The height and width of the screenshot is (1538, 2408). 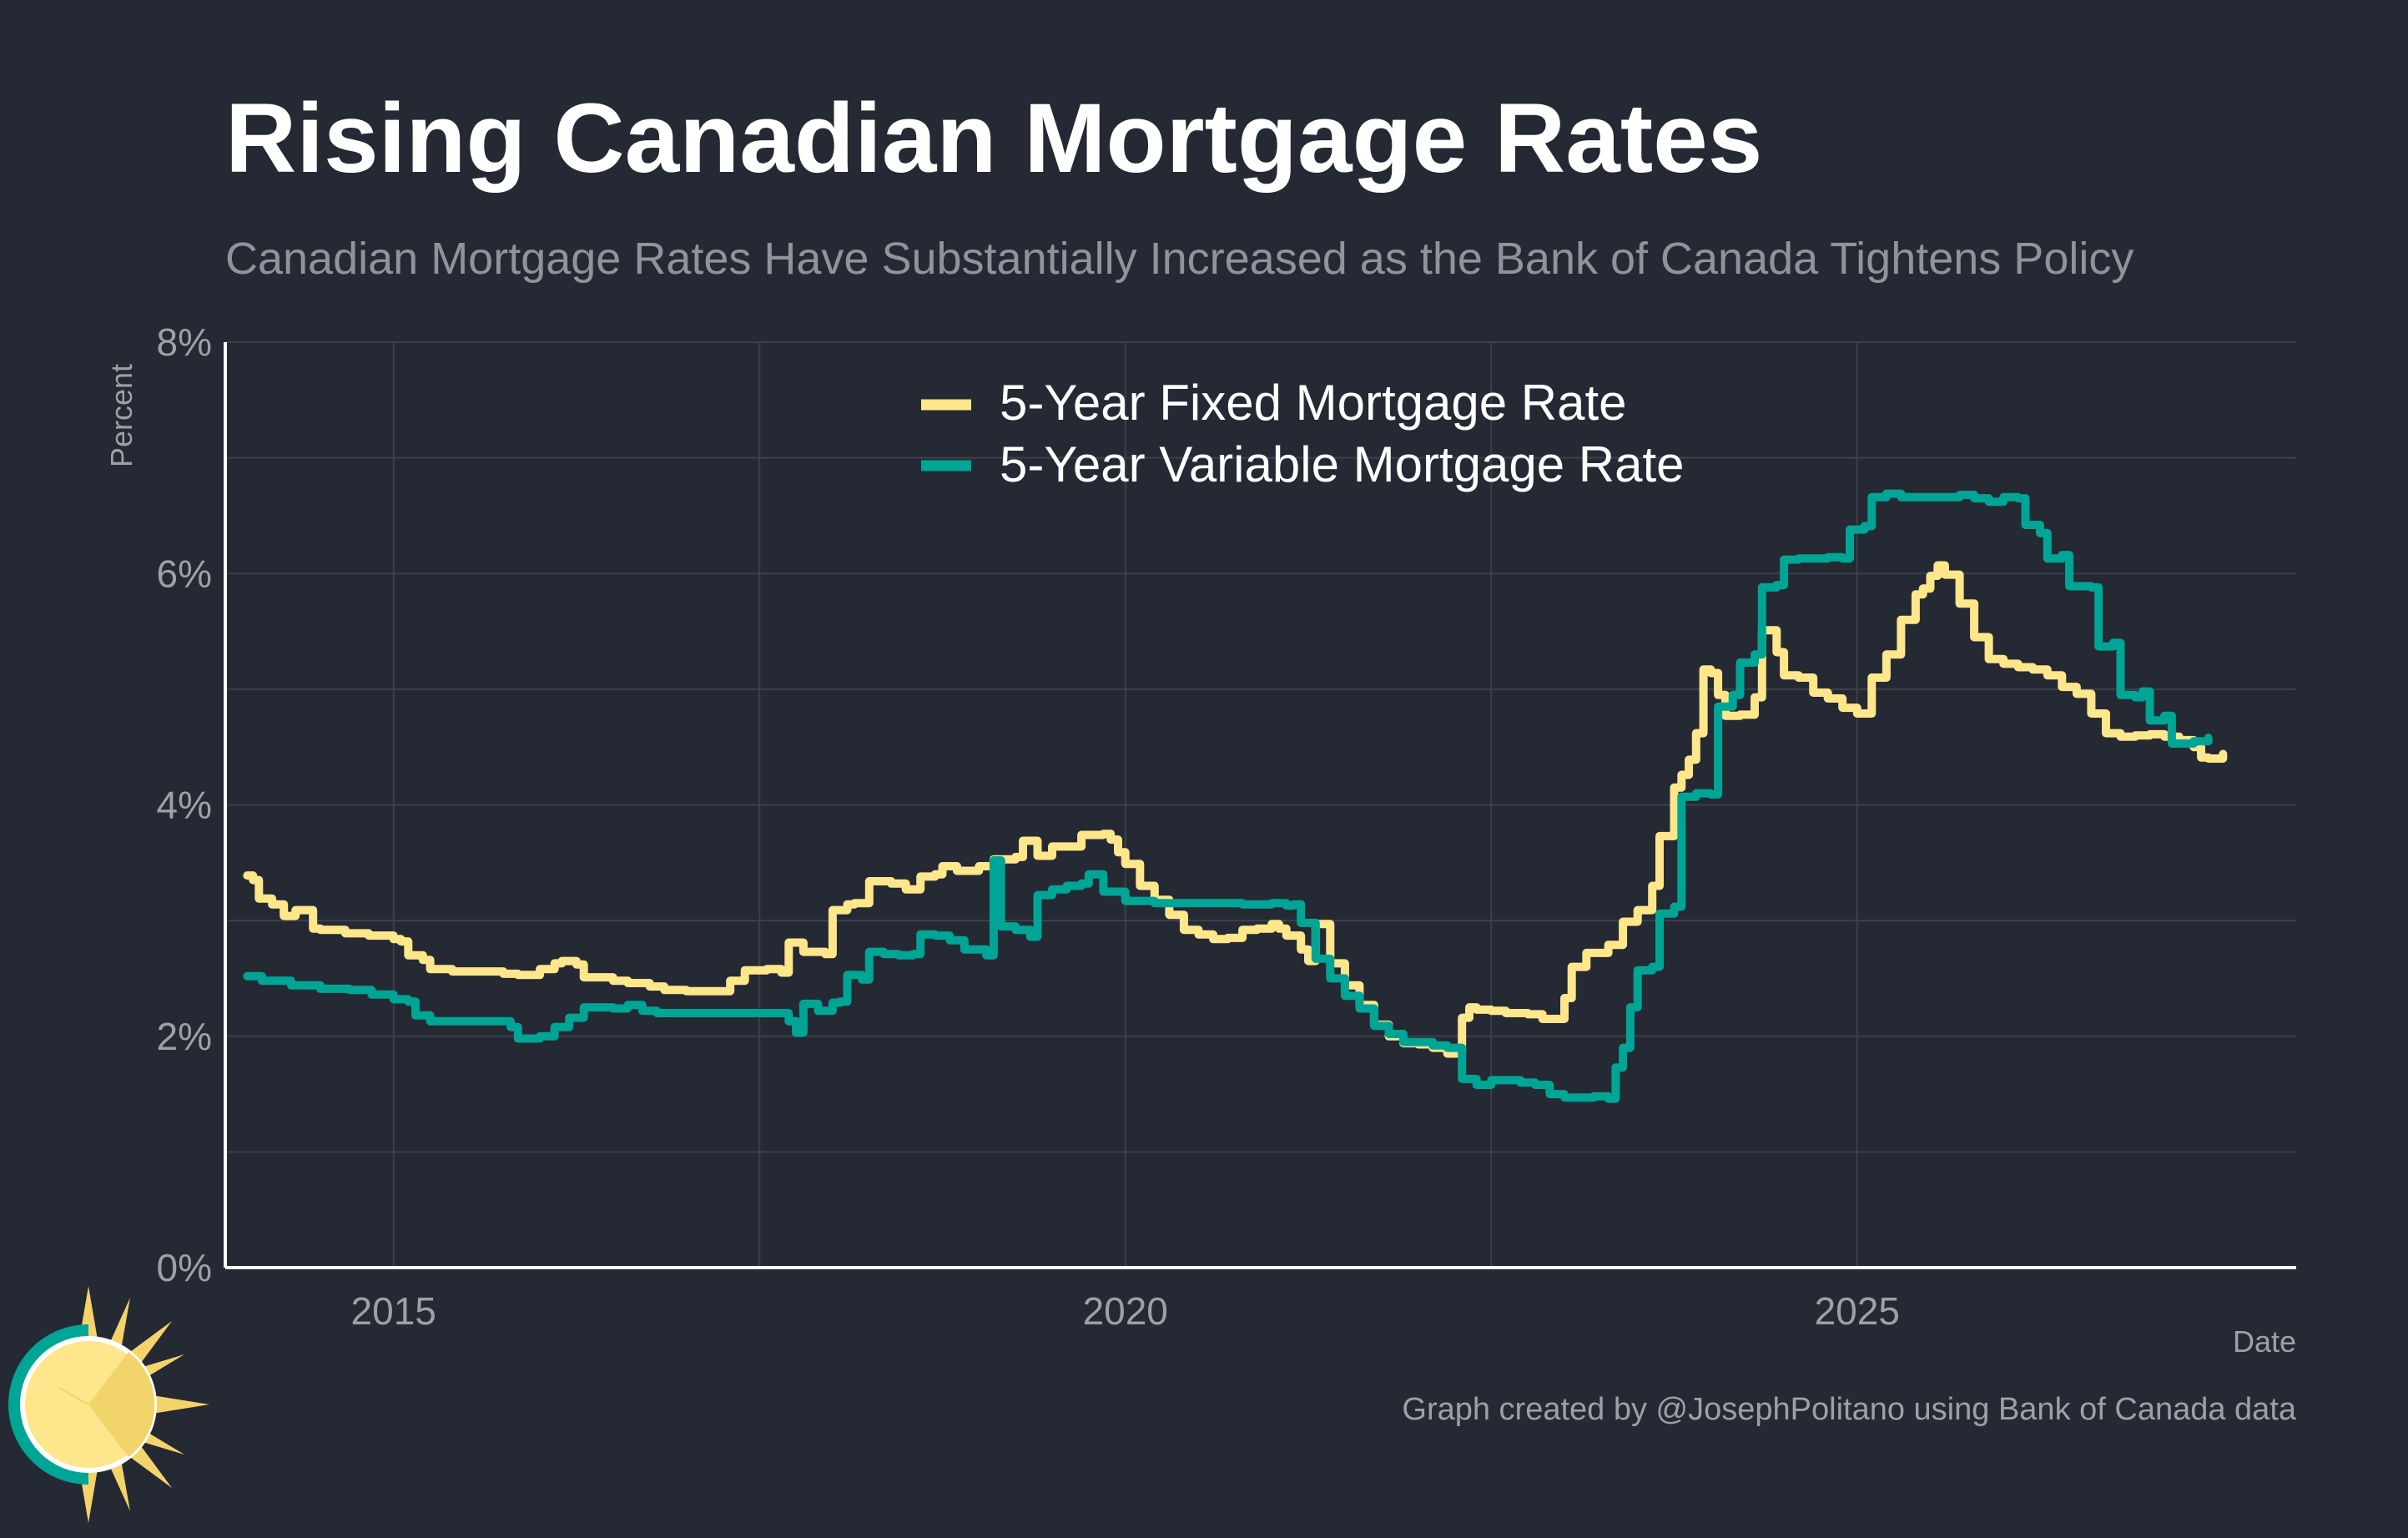 I want to click on x-tick-label: 2015, so click(x=393, y=1311).